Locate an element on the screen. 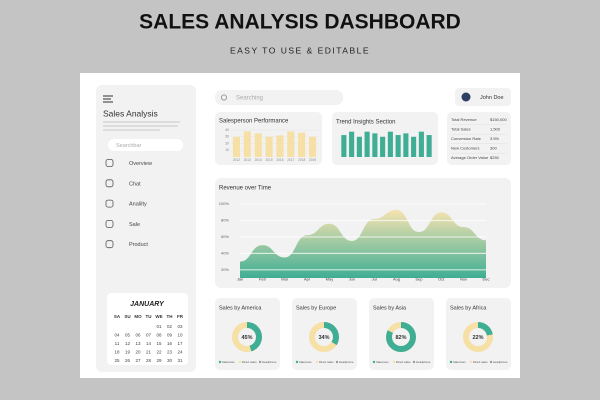 Image resolution: width=600 pixels, height=400 pixels. calendar-card is located at coordinates (147, 329).